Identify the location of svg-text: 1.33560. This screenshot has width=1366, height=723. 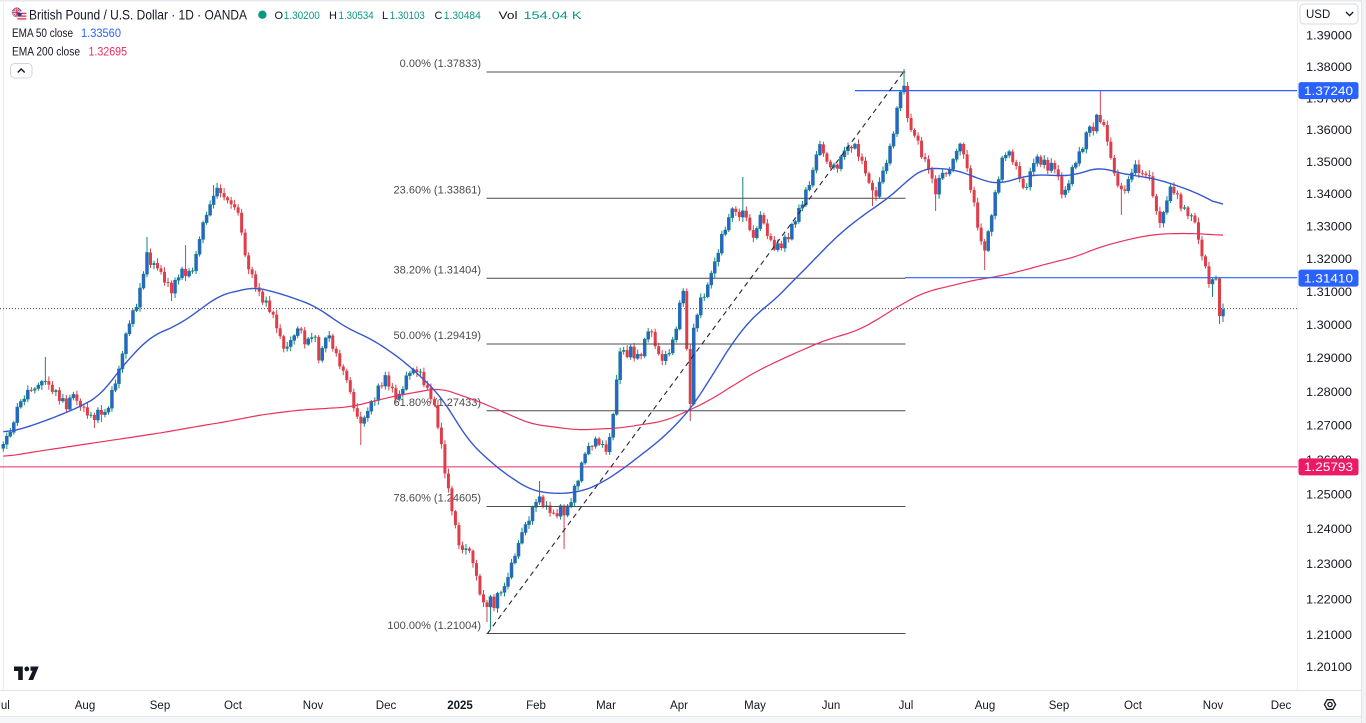
(101, 34).